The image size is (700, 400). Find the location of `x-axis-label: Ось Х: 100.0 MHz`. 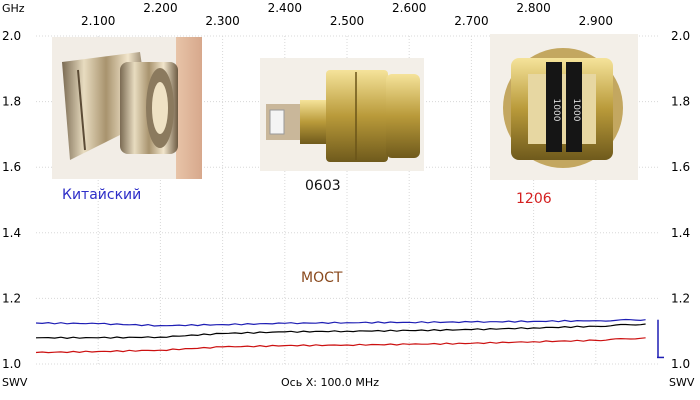

x-axis-label: Ось Х: 100.0 MHz is located at coordinates (330, 382).